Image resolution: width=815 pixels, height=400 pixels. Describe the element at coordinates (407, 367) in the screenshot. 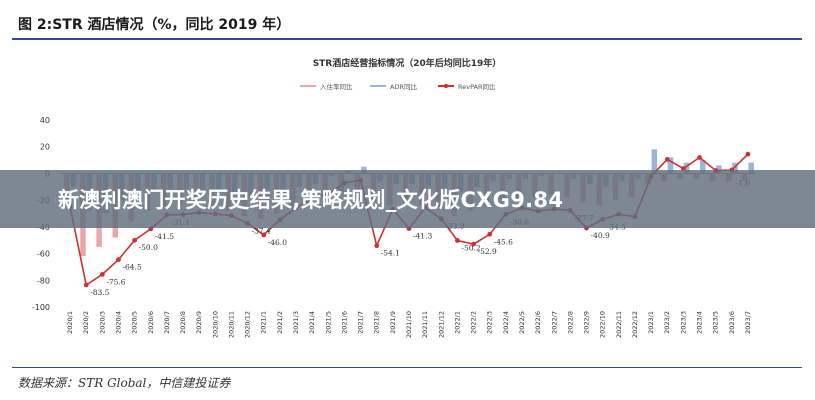

I see `bottom-rule` at that location.